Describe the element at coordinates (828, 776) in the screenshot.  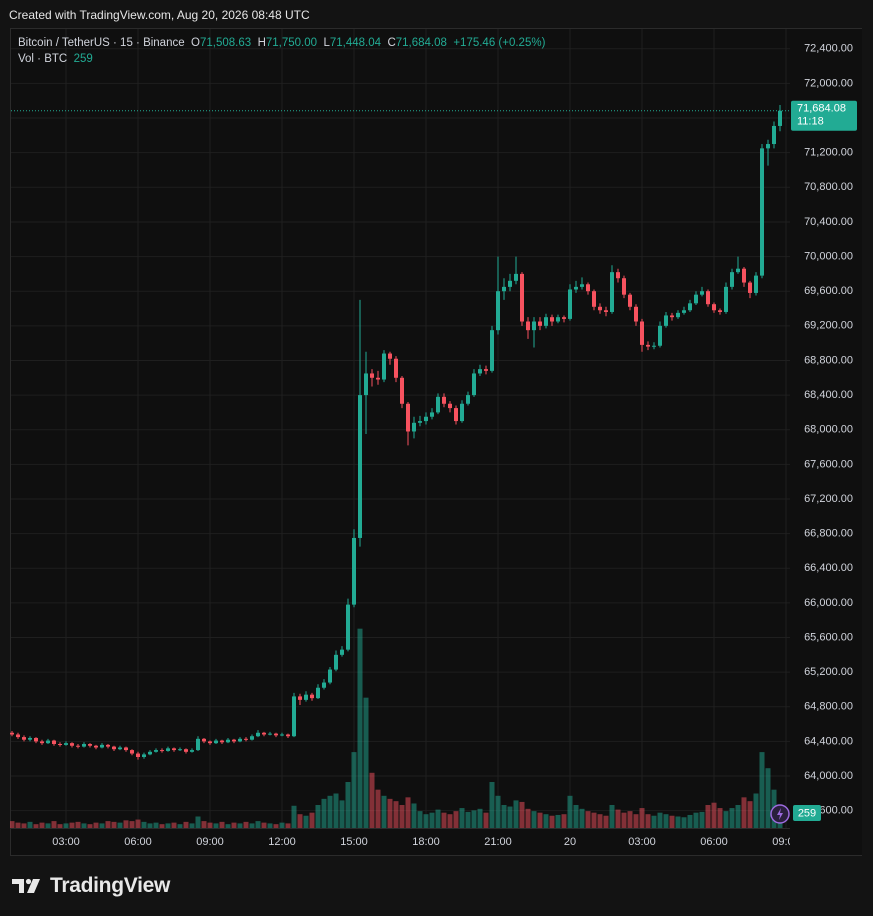
I see `y-tick-label: 64,000.00` at that location.